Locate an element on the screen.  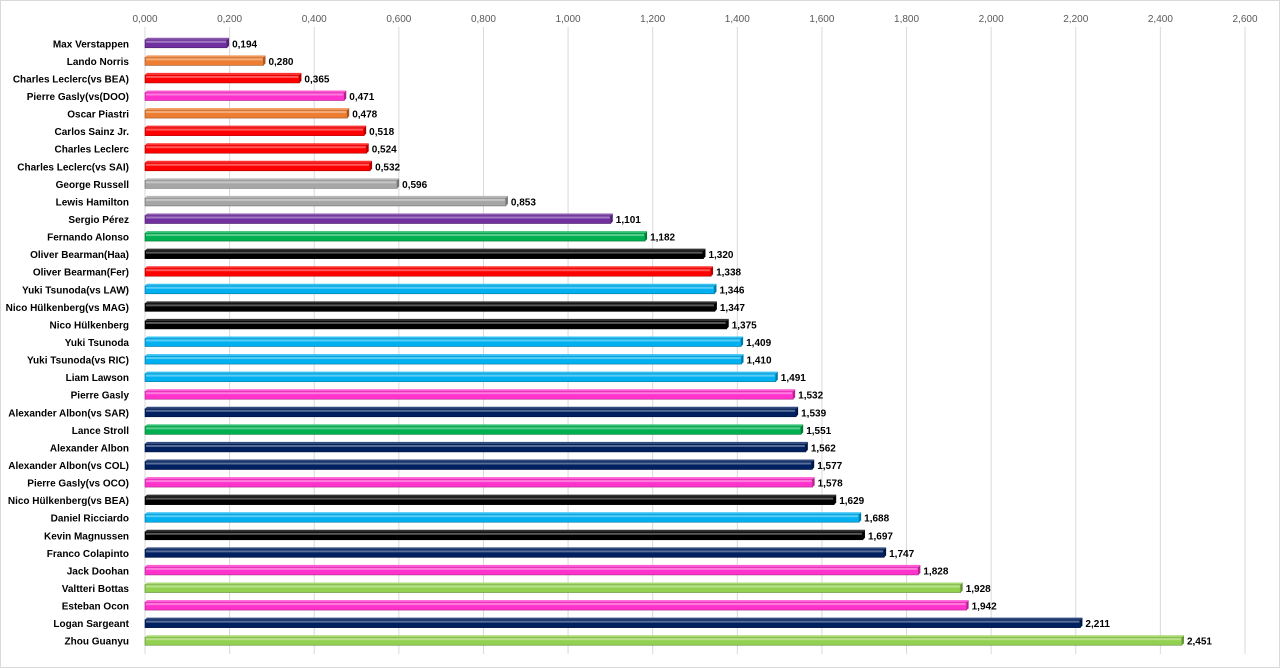
data-label: 1,629 is located at coordinates (851, 501).